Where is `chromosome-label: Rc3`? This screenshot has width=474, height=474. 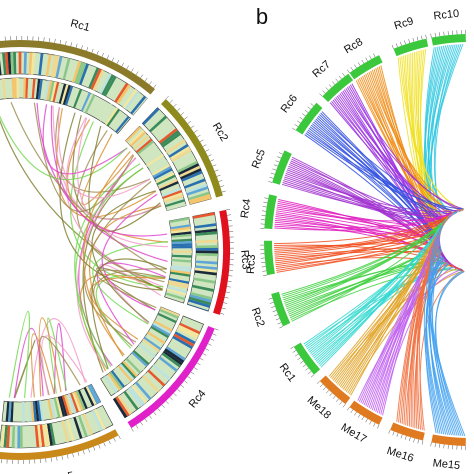
chromosome-label: Rc3 is located at coordinates (251, 264).